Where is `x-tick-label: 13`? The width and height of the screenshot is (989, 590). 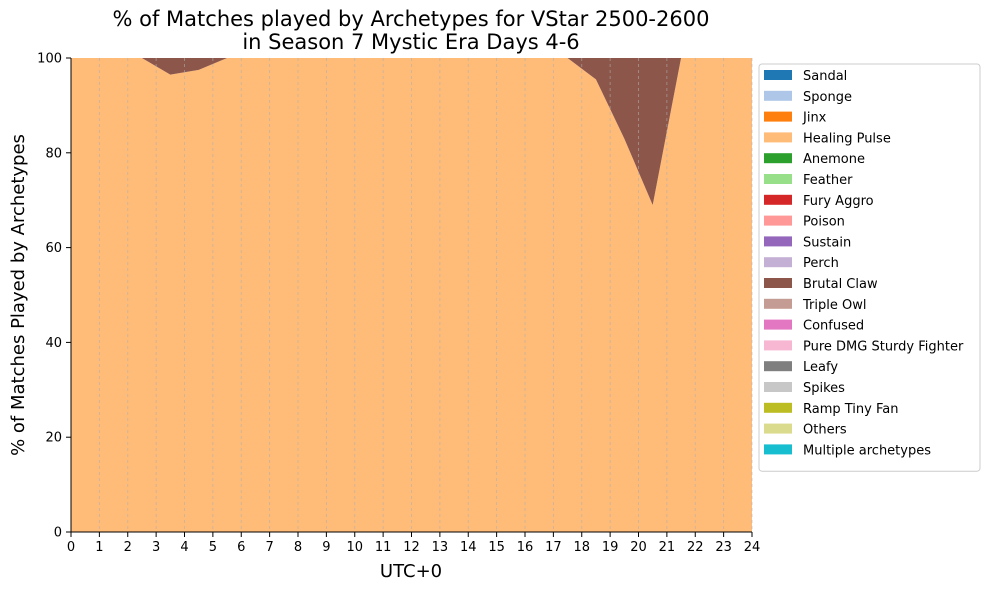
x-tick-label: 13 is located at coordinates (440, 547).